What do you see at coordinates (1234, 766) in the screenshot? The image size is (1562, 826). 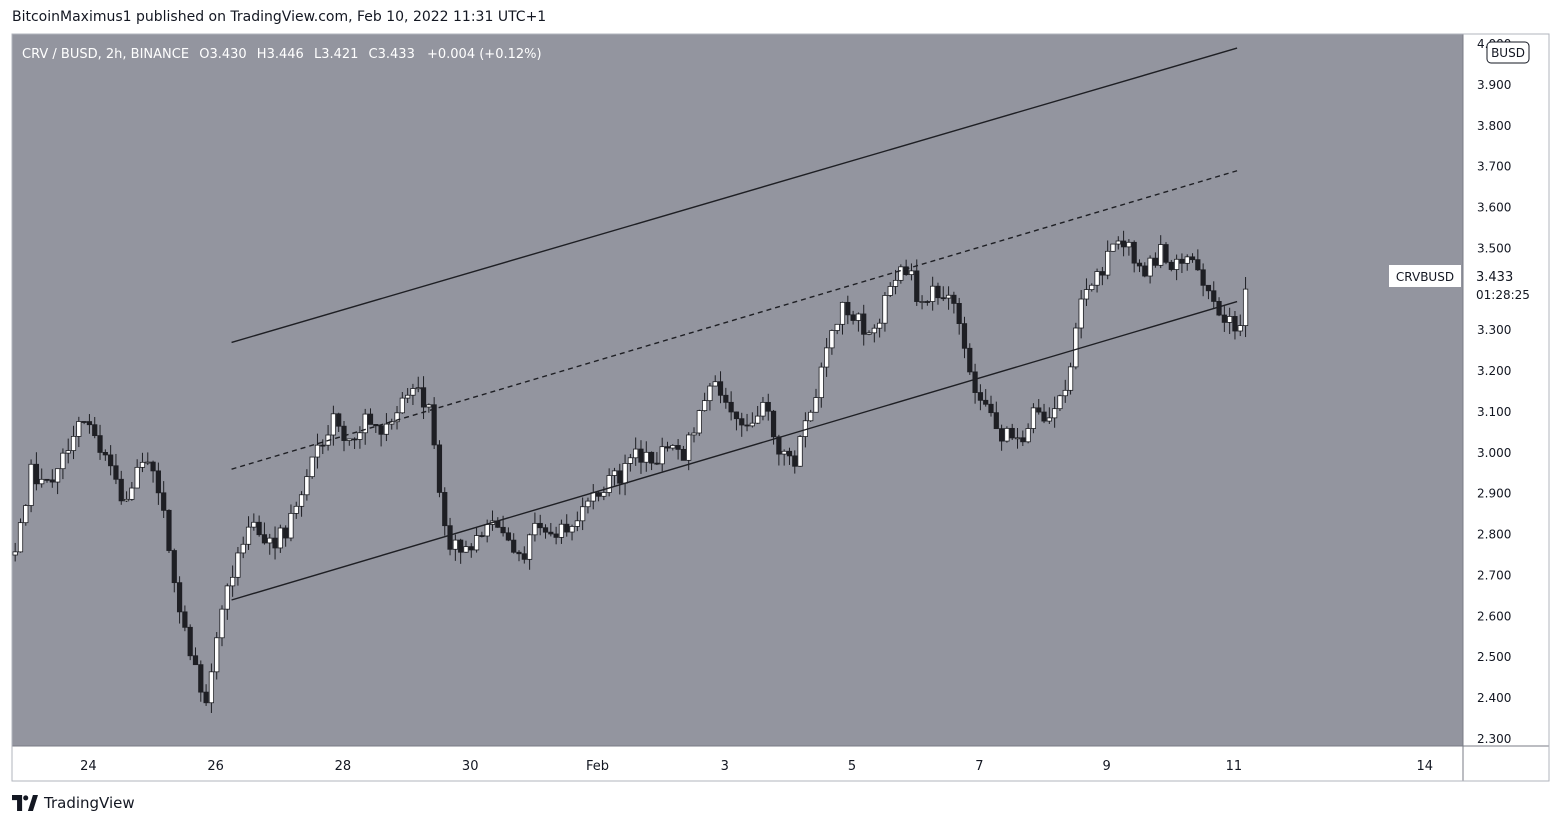 I see `time-tick-label: 11` at bounding box center [1234, 766].